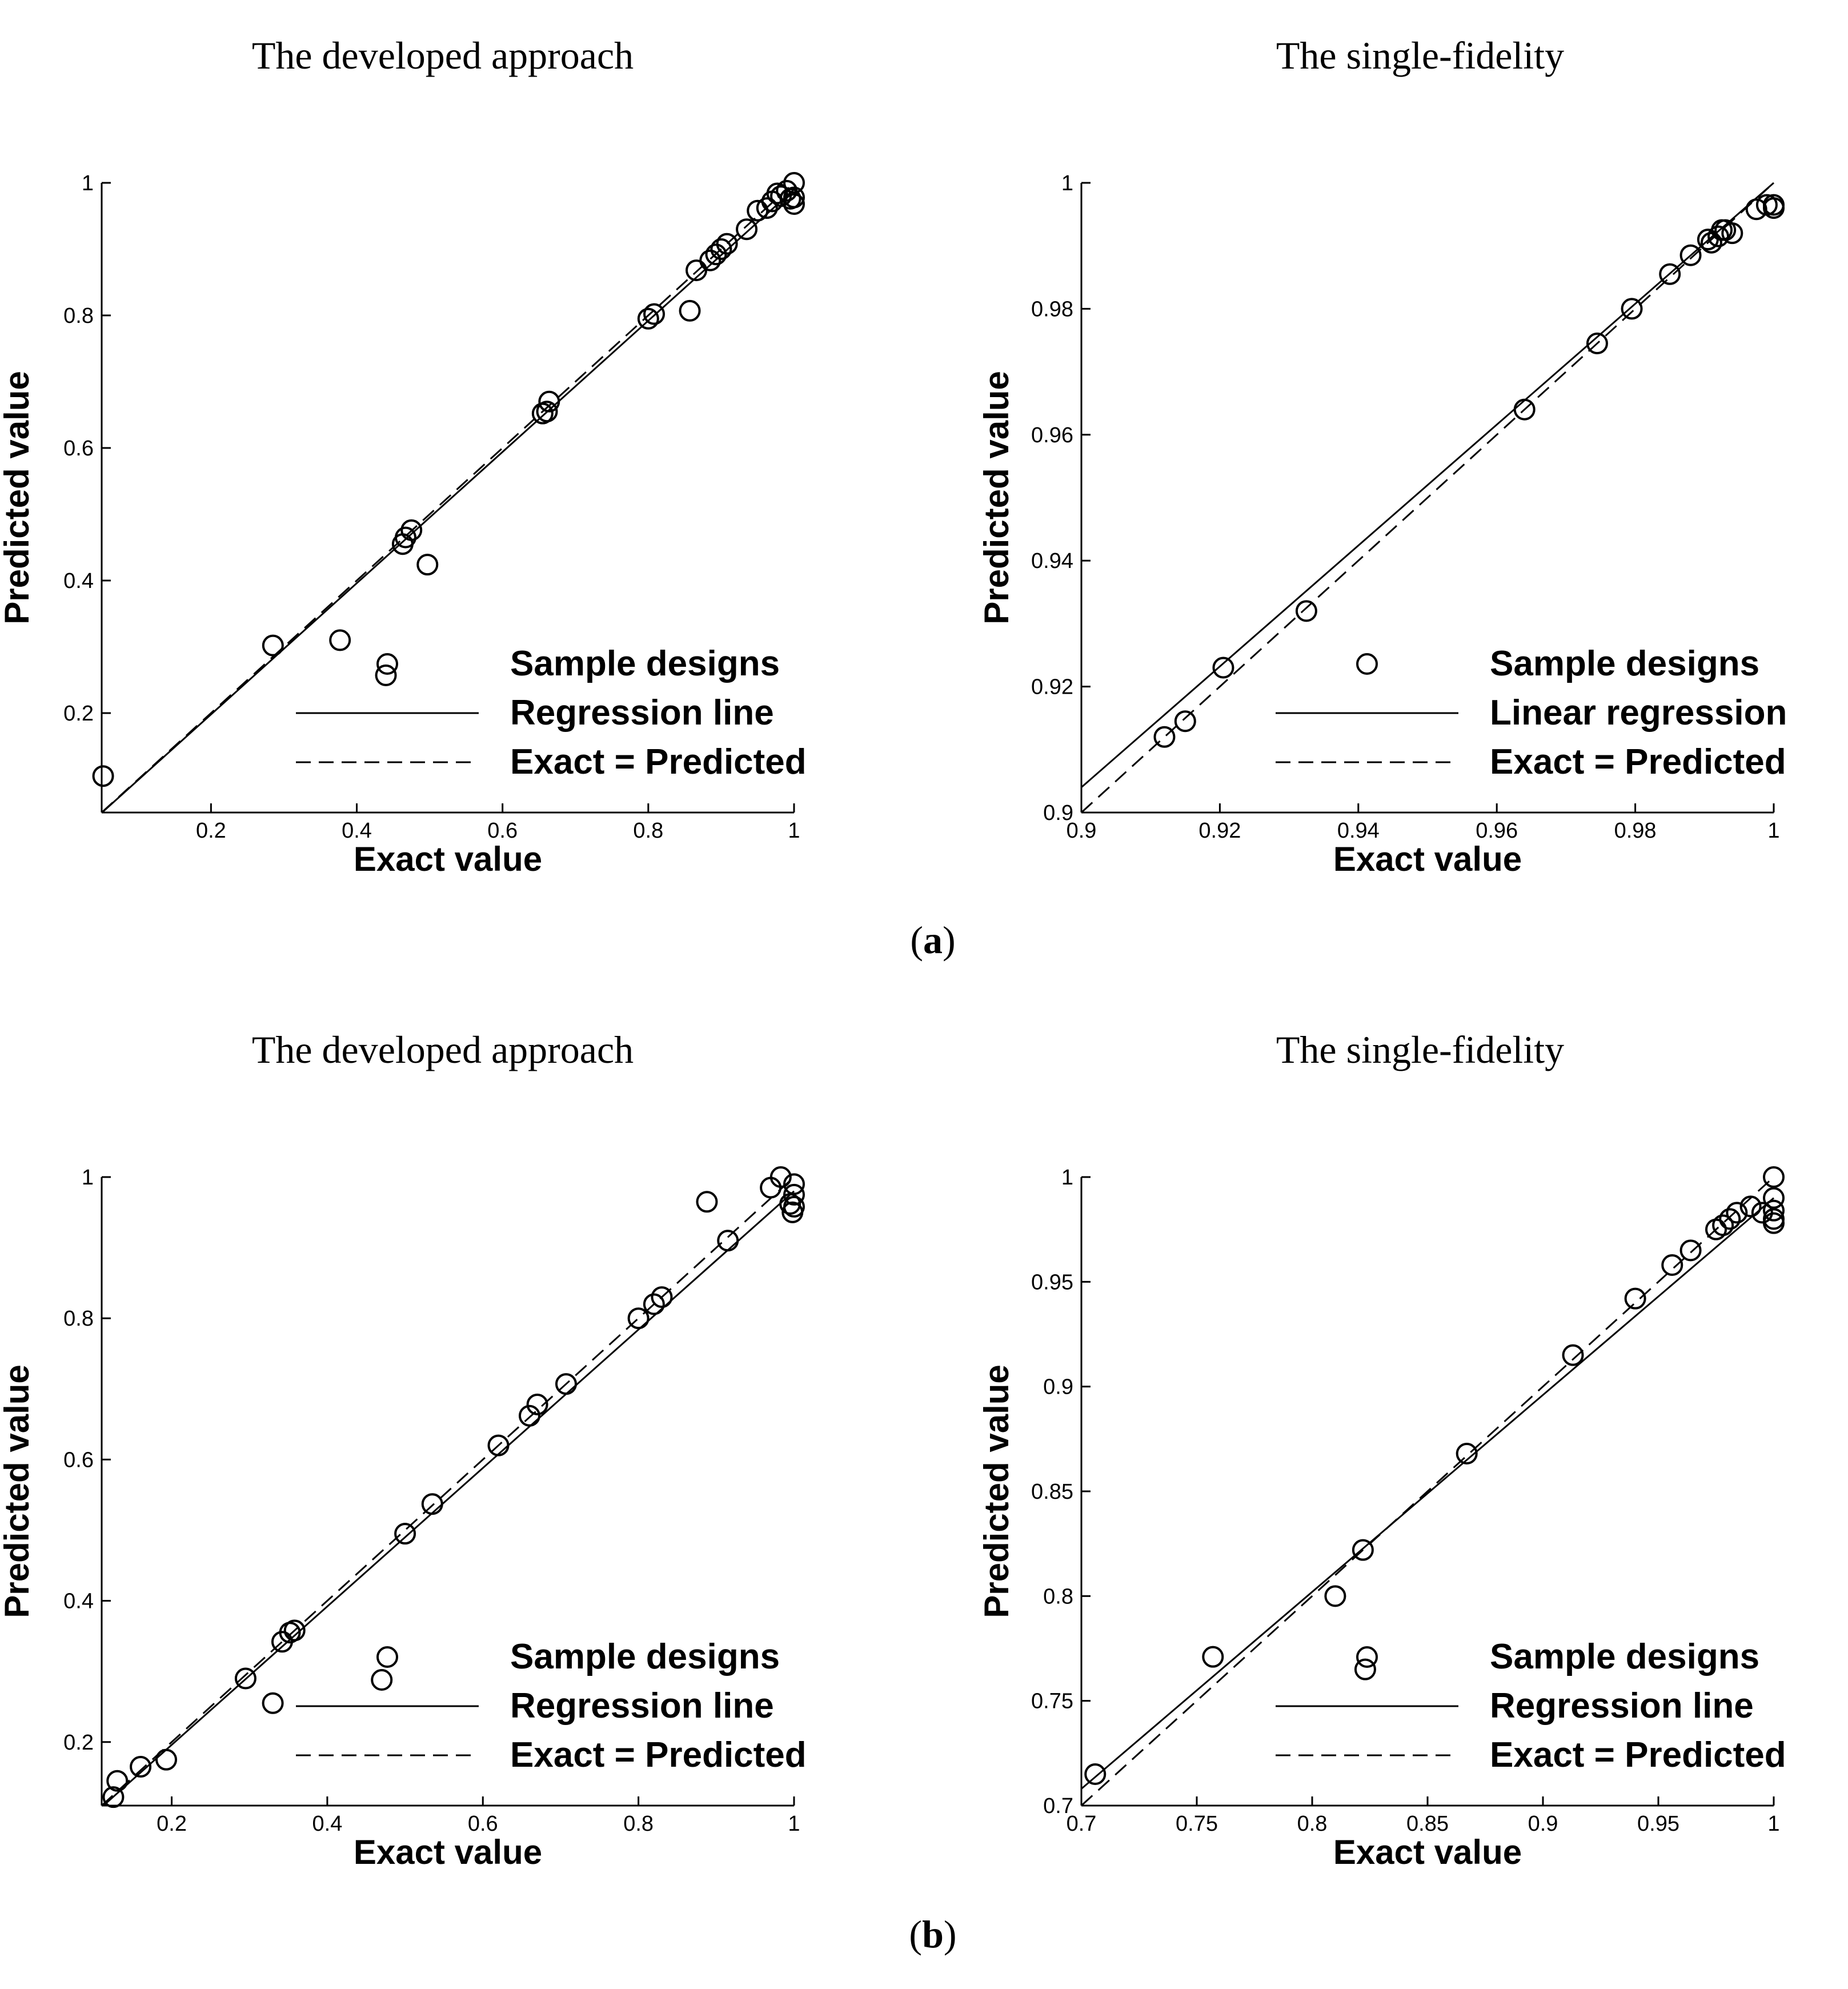  Describe the element at coordinates (1420, 1049) in the screenshot. I see `chart-title: The single-fidelity` at that location.